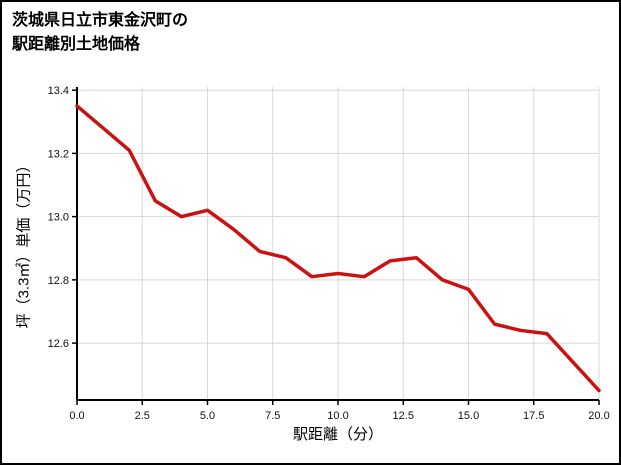 Image resolution: width=621 pixels, height=465 pixels. Describe the element at coordinates (337, 416) in the screenshot. I see `x-tick-label: 10.0` at that location.